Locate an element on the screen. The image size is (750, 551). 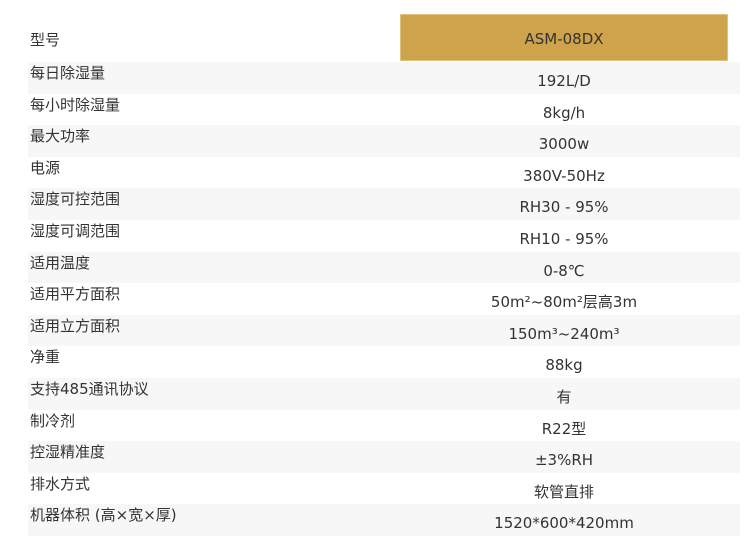
spec-value: 3000w is located at coordinates (564, 144).